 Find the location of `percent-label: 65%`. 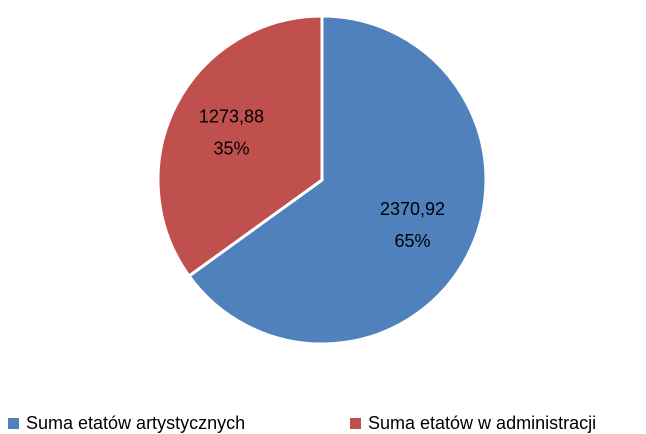

percent-label: 65% is located at coordinates (413, 241).